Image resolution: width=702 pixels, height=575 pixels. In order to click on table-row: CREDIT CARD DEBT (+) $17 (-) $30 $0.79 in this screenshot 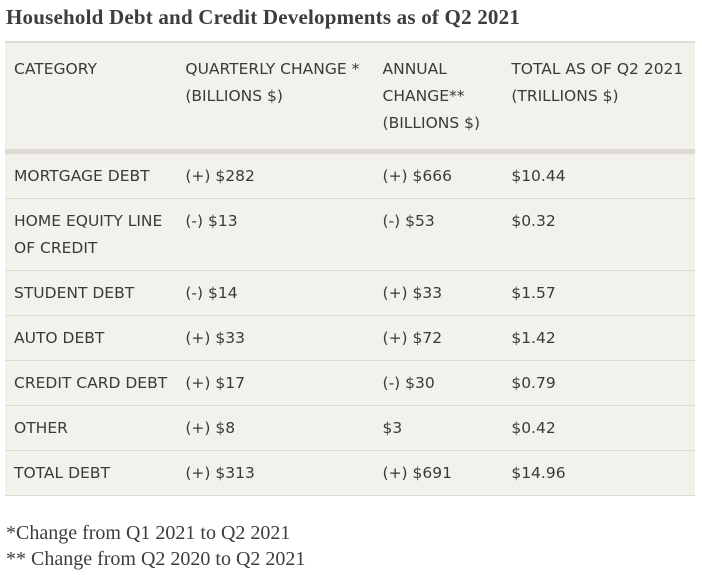, I will do `click(350, 383)`.